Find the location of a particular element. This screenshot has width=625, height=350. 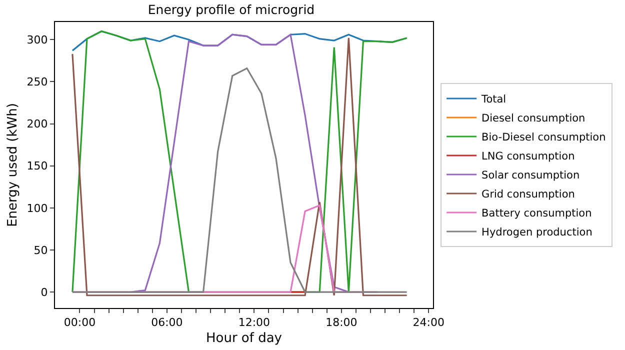

y-tick-label: 150 is located at coordinates (37, 166).